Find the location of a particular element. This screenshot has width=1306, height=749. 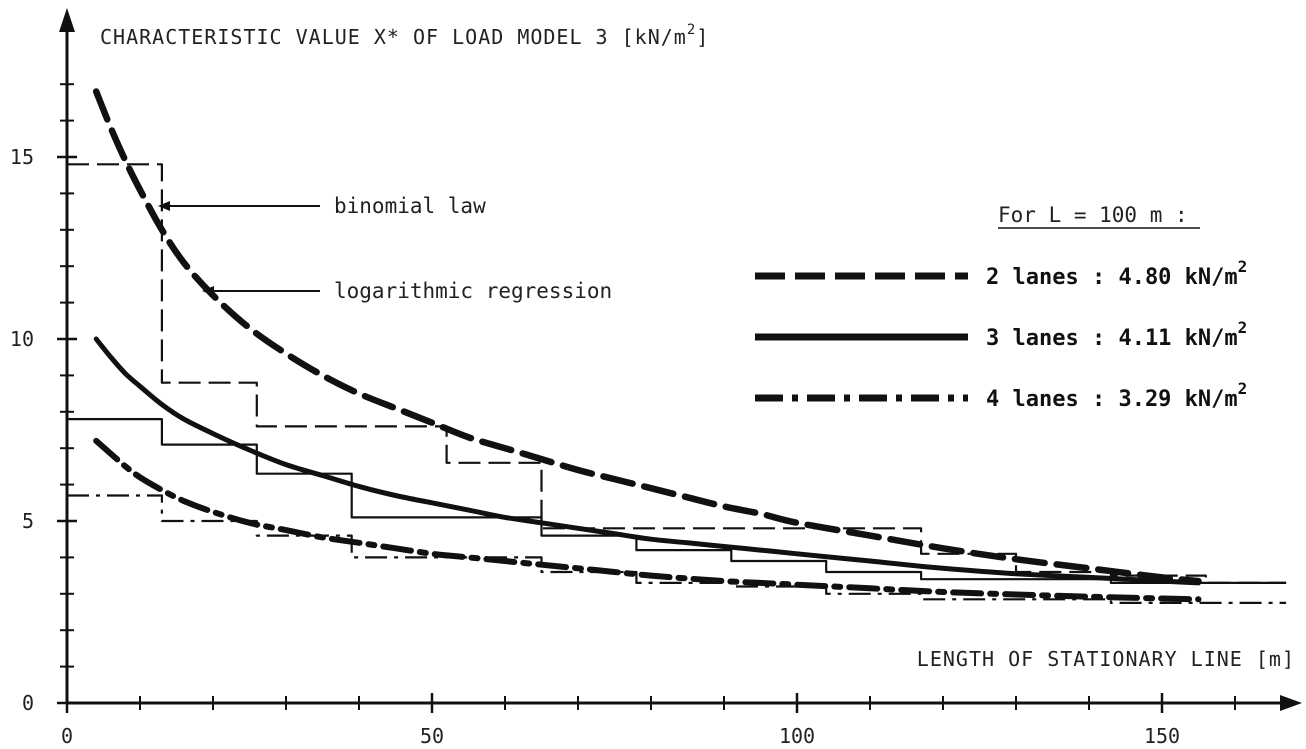

chart-title-close: ] is located at coordinates (702, 37).